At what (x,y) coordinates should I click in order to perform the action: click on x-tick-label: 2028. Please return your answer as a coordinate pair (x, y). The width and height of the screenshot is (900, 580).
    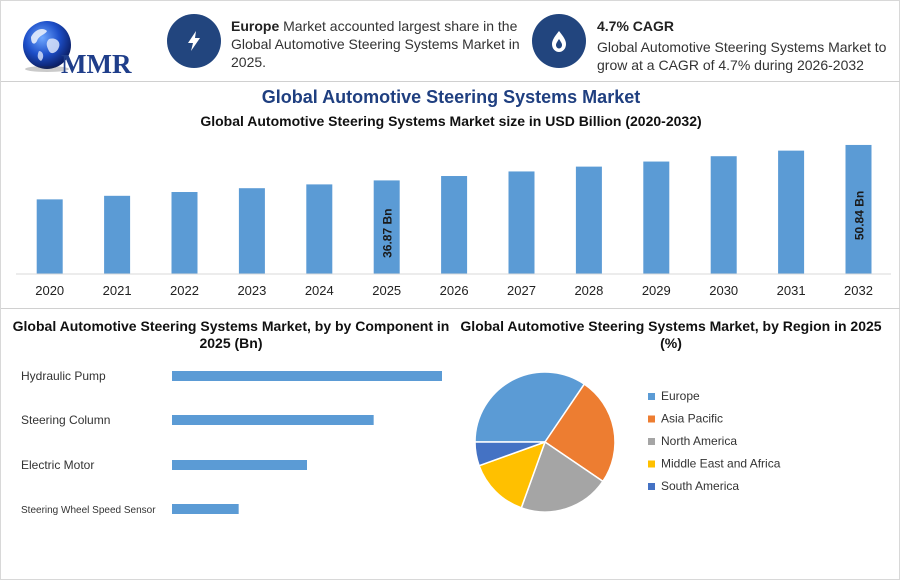
    Looking at the image, I should click on (588, 290).